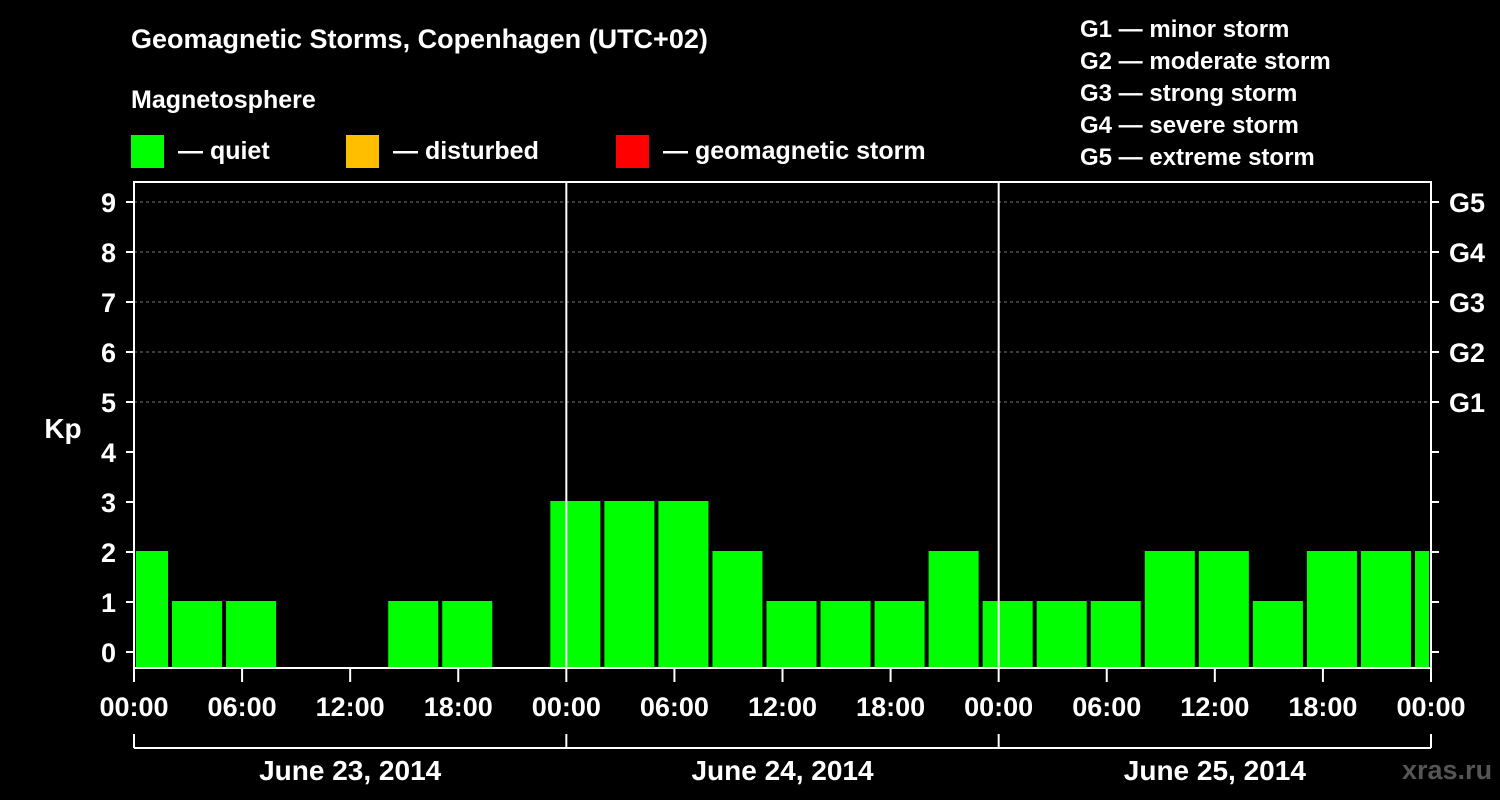 The width and height of the screenshot is (1500, 800). Describe the element at coordinates (147, 151) in the screenshot. I see `legend-swatch-quiet` at that location.